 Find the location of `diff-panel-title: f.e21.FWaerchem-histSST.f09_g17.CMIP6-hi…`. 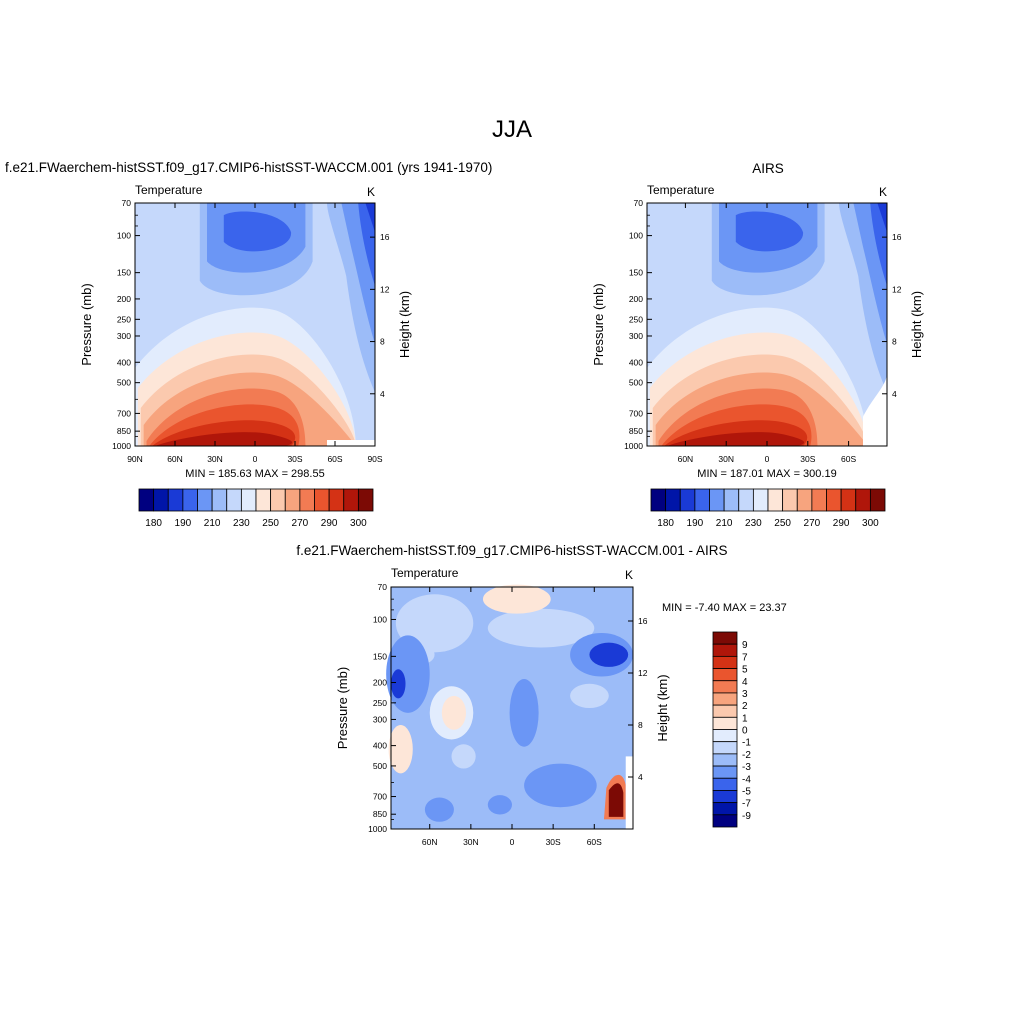

diff-panel-title: f.e21.FWaerchem-histSST.f09_g17.CMIP6-hi… is located at coordinates (512, 550).